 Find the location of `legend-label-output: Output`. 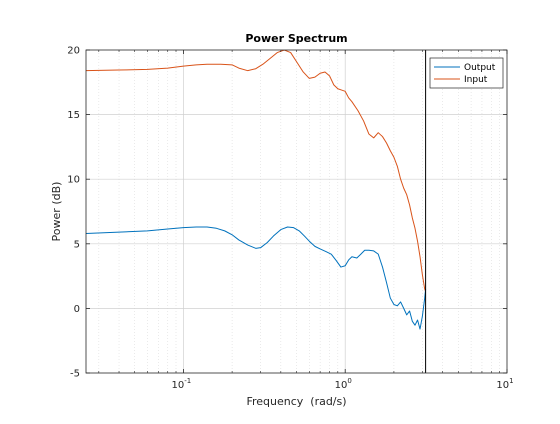

legend-label-output: Output is located at coordinates (480, 68).